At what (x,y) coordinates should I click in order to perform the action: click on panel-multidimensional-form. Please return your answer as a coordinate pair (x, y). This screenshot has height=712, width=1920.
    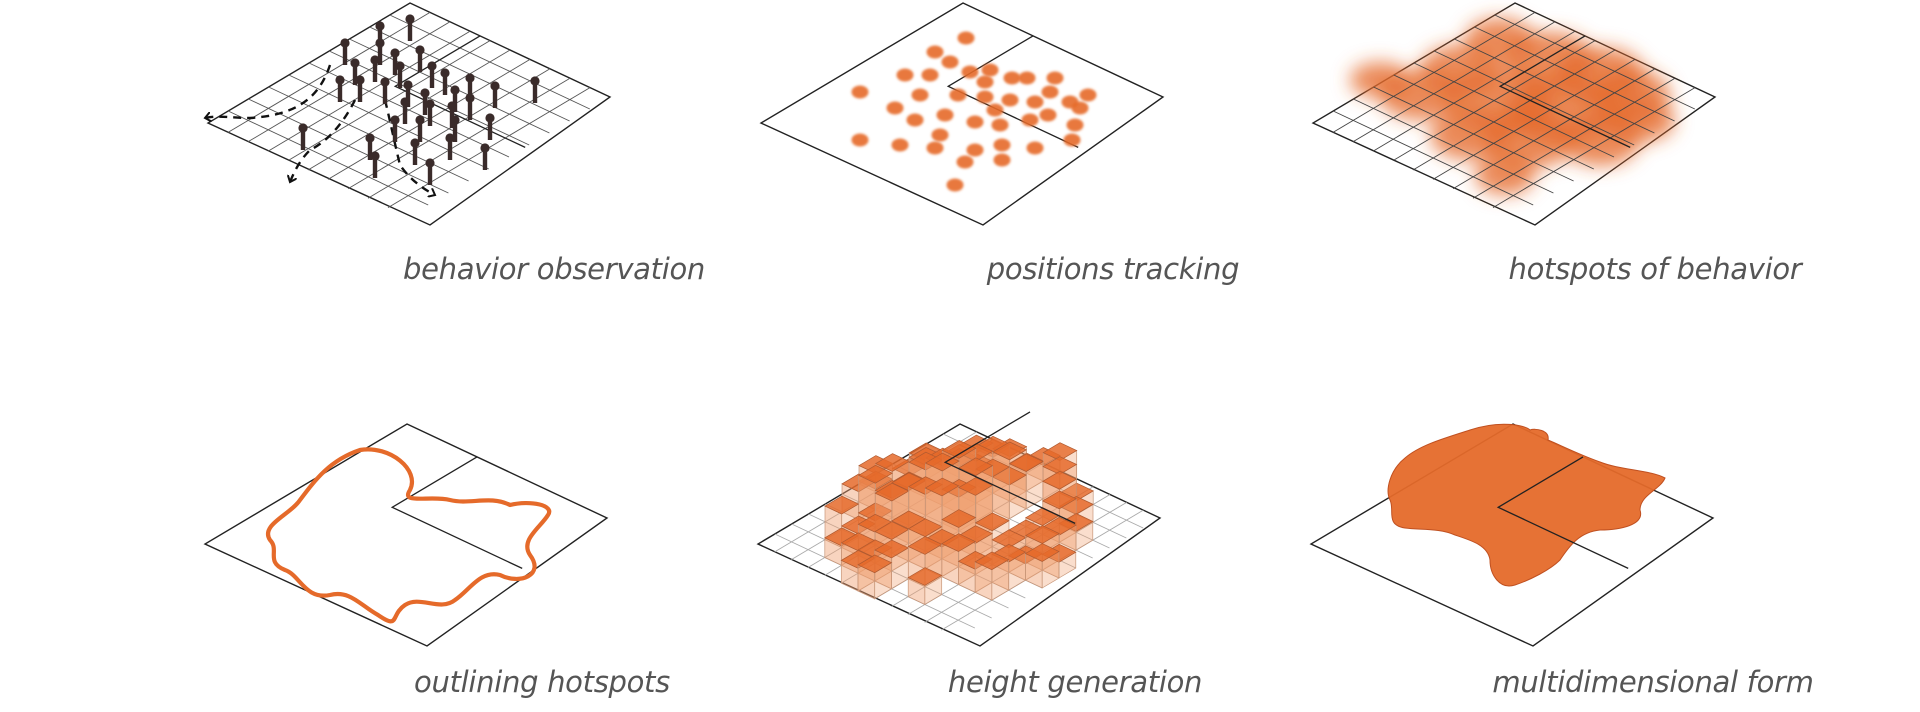
    Looking at the image, I should click on (1512, 535).